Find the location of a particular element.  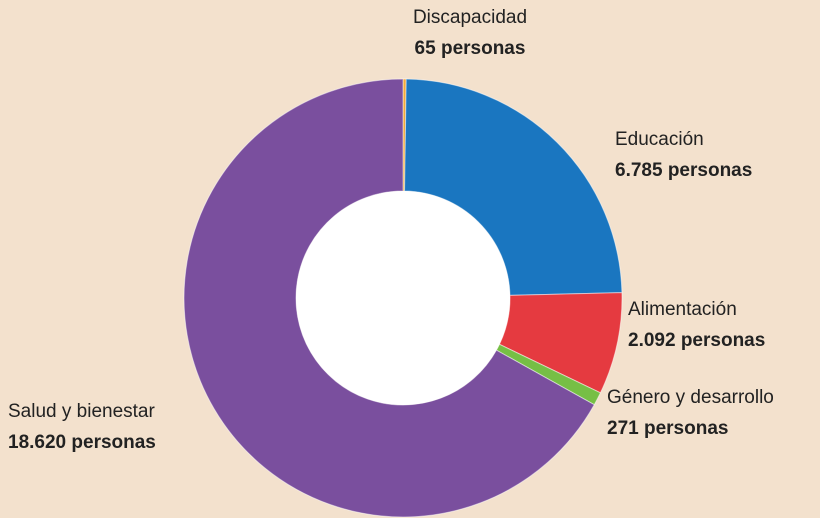

slice-label: Género y desarrollo is located at coordinates (690, 397).